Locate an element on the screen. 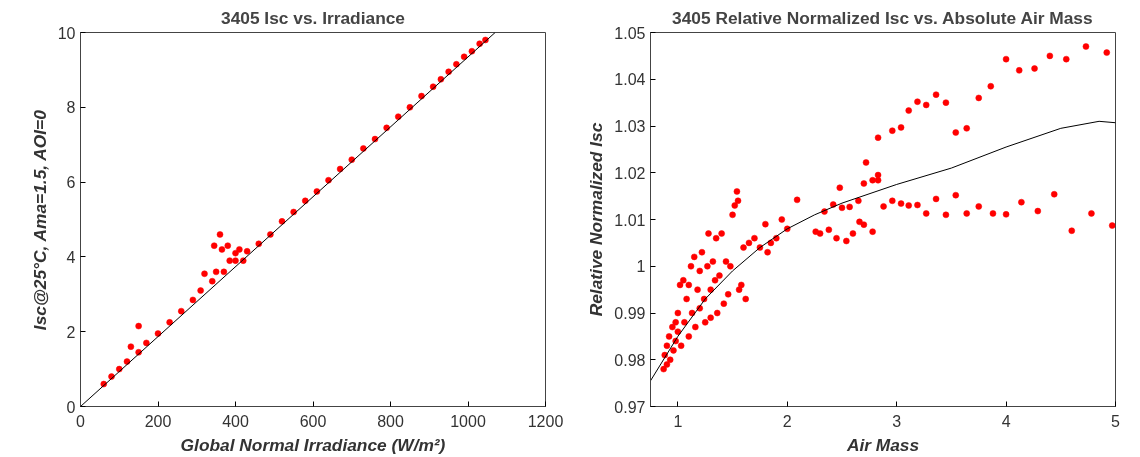 This screenshot has height=457, width=1140. y-tick-label: 0.97 is located at coordinates (630, 407).